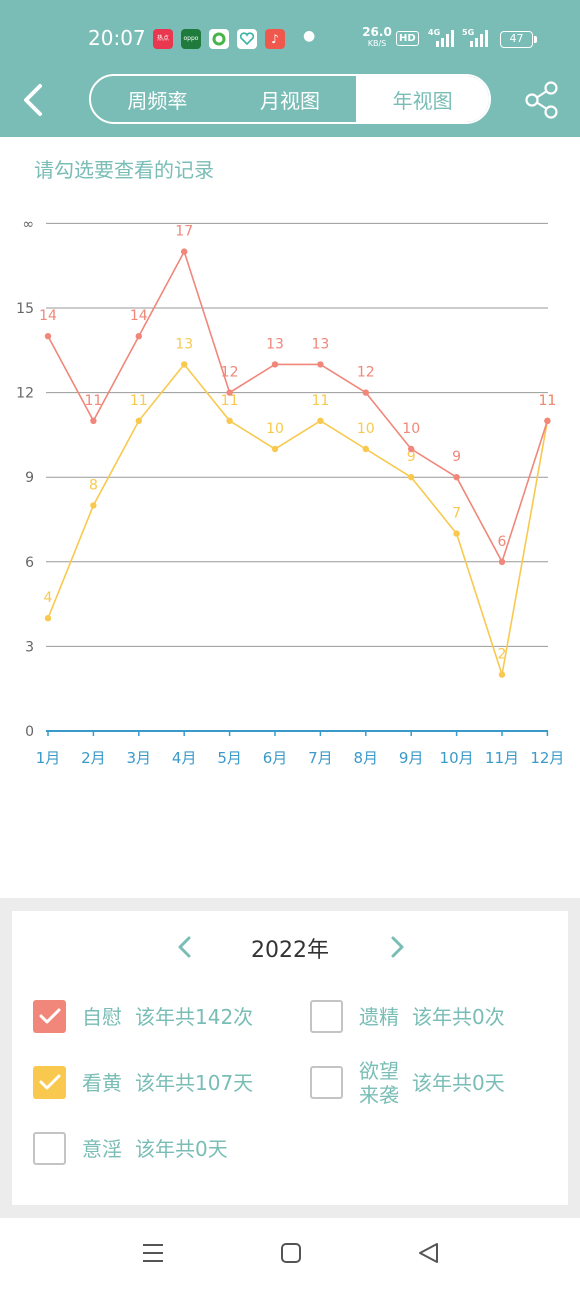 The height and width of the screenshot is (1289, 580). I want to click on tab-month-view: 月视图, so click(290, 100).